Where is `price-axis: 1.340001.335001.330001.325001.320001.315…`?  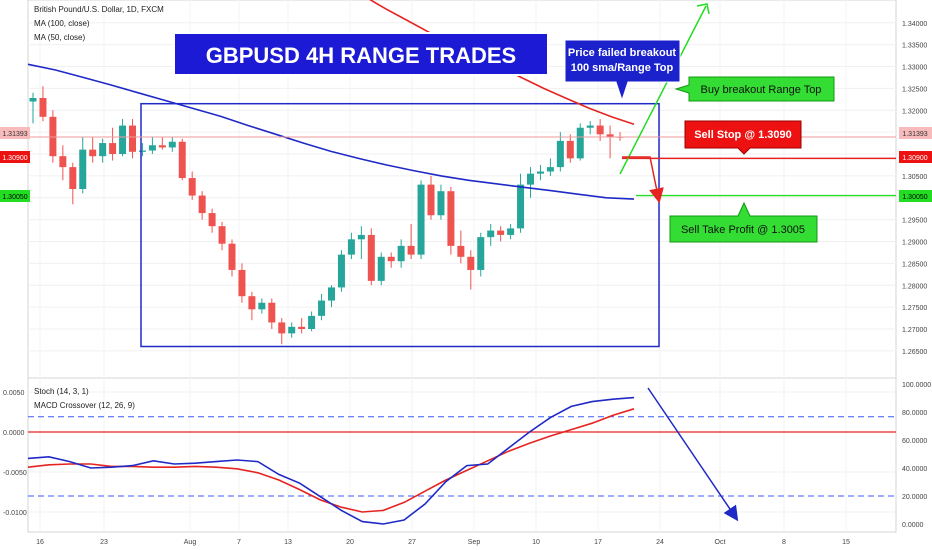 price-axis: 1.340001.335001.330001.325001.320001.315… is located at coordinates (914, 188).